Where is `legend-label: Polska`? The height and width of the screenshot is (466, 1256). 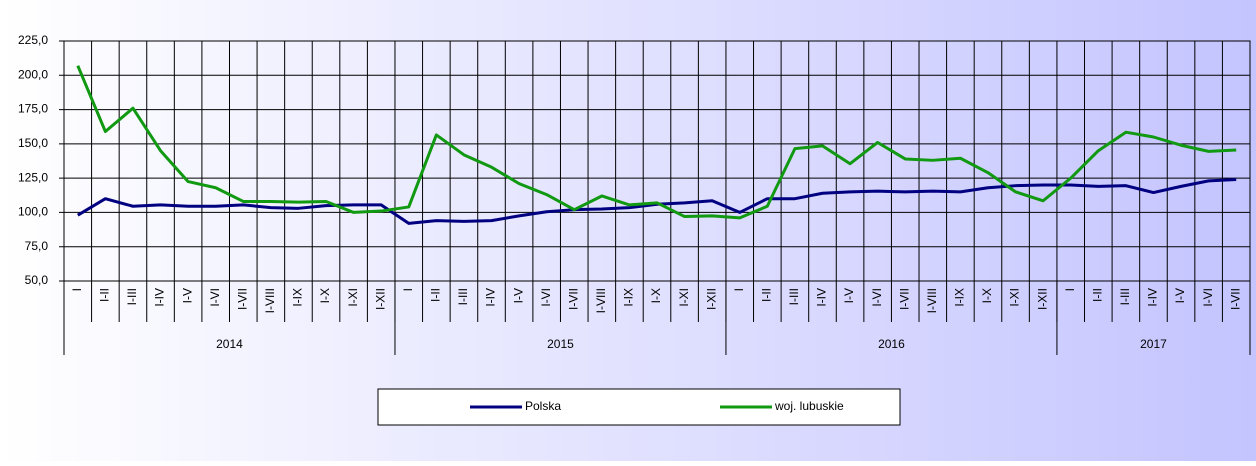 legend-label: Polska is located at coordinates (543, 406).